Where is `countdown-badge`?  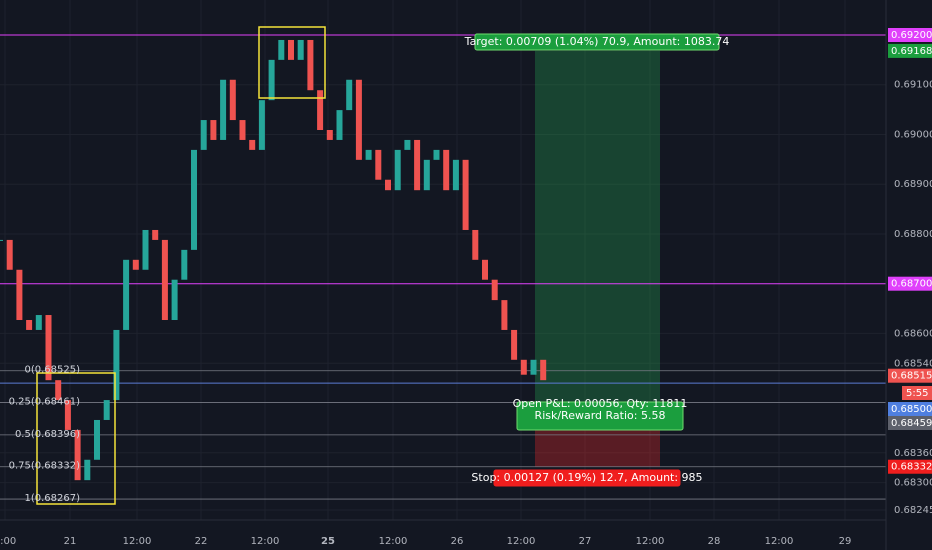
countdown-badge is located at coordinates (917, 393).